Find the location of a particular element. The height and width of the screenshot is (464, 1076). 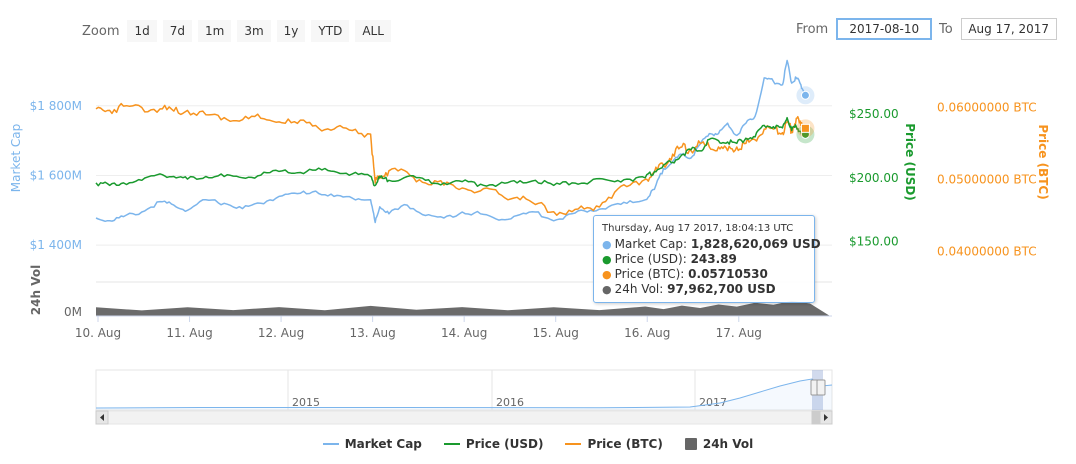

market-cap-tick-label: $1 800M is located at coordinates (56, 106).